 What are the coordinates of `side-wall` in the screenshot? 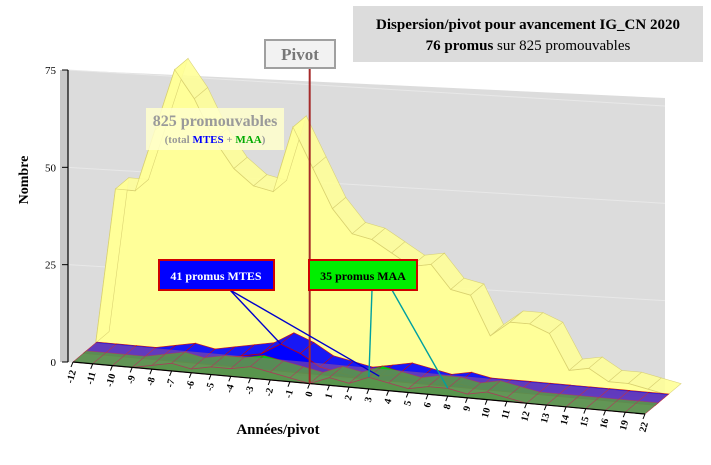 It's located at (64, 216).